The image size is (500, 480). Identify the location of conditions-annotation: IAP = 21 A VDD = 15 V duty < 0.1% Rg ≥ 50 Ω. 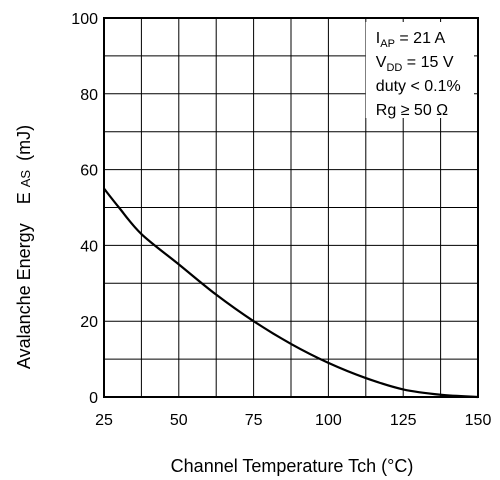
(419, 70).